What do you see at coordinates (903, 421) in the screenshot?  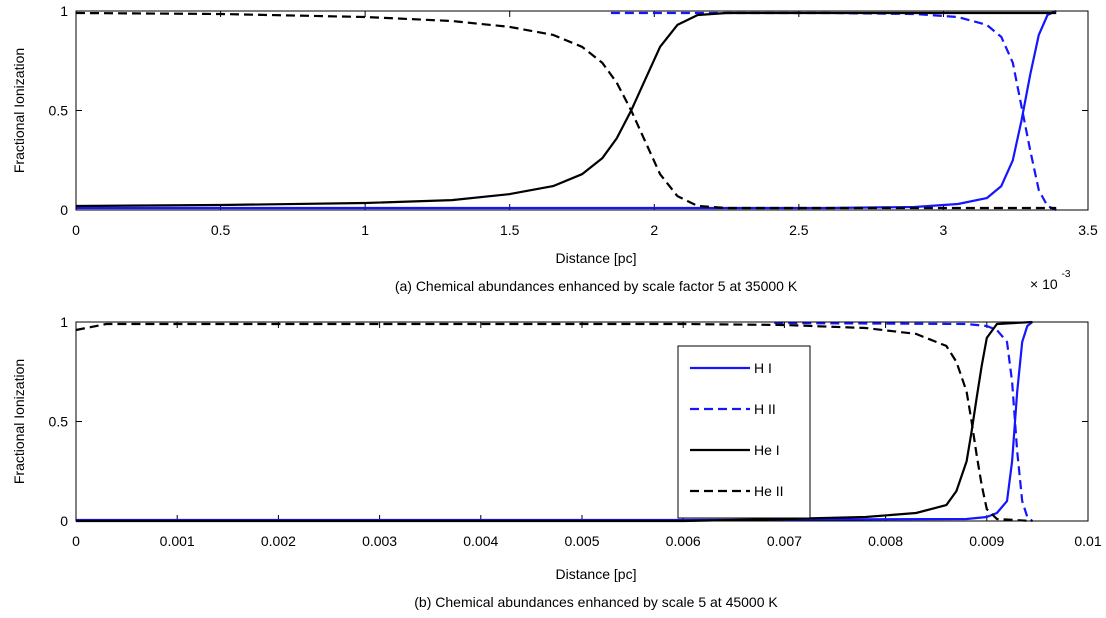 I see `series-line-hii-b` at bounding box center [903, 421].